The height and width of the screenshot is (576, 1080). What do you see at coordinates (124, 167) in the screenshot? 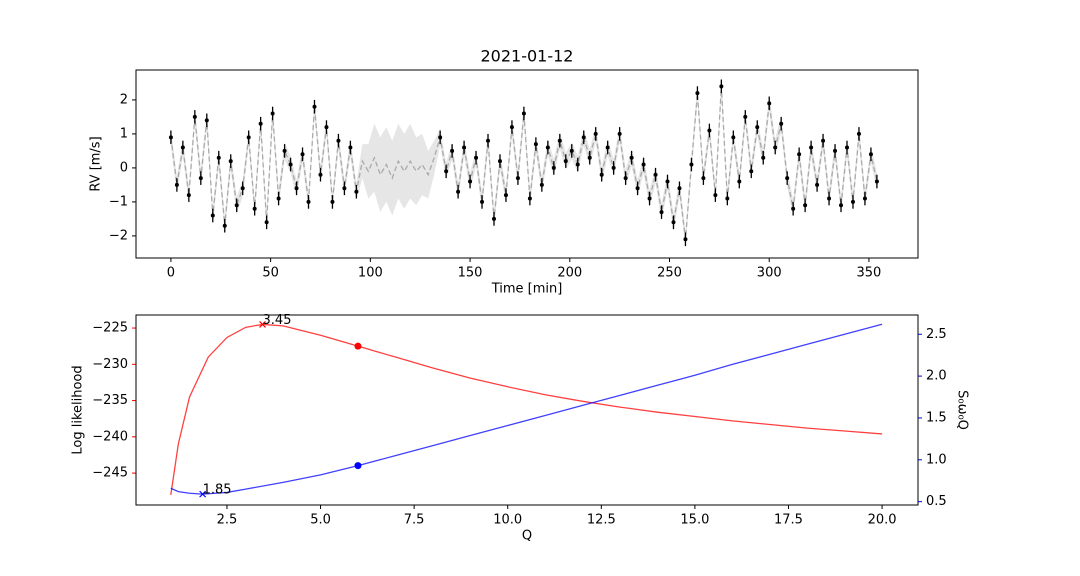
I see `y-tick-label: 0` at bounding box center [124, 167].